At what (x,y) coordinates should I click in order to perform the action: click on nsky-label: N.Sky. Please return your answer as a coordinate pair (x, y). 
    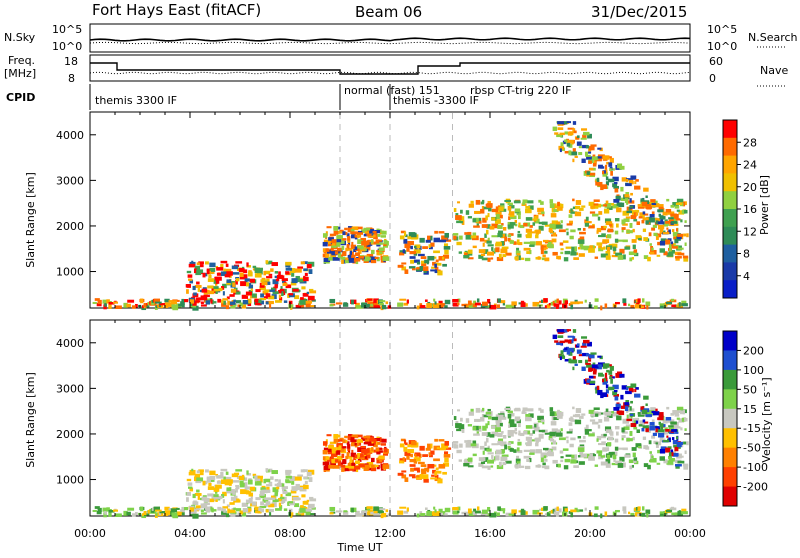
    Looking at the image, I should click on (20, 37).